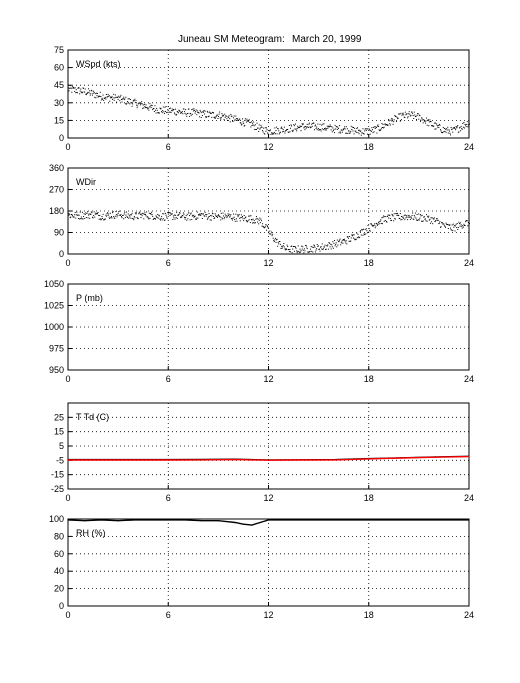 The image size is (520, 683). I want to click on y-tick-label: 45, so click(59, 85).